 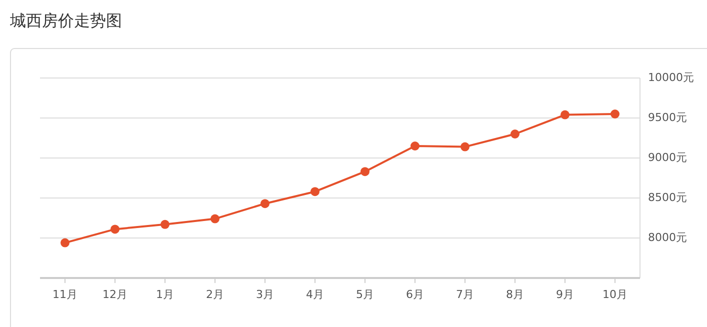 I want to click on y-tick-label: 9500元, so click(x=667, y=117).